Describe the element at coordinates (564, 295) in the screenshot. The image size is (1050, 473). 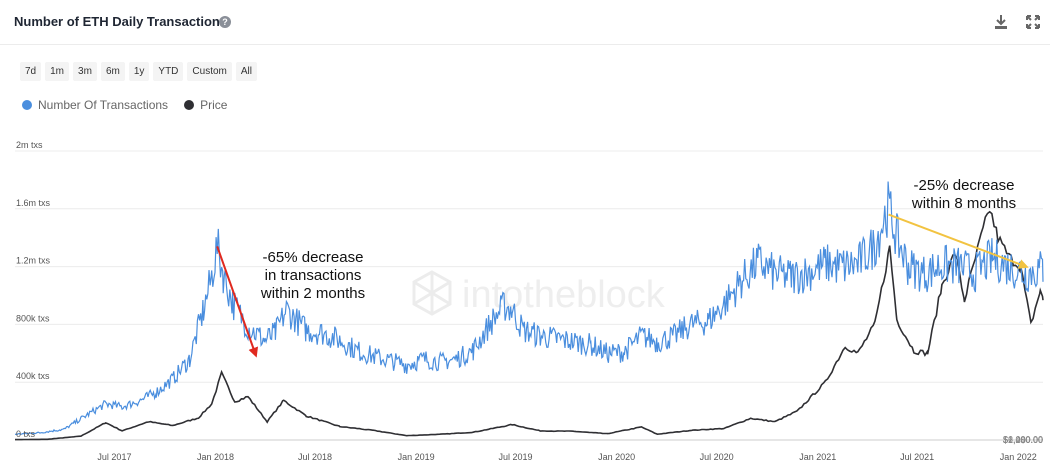
I see `watermark-text: intotheblock` at that location.